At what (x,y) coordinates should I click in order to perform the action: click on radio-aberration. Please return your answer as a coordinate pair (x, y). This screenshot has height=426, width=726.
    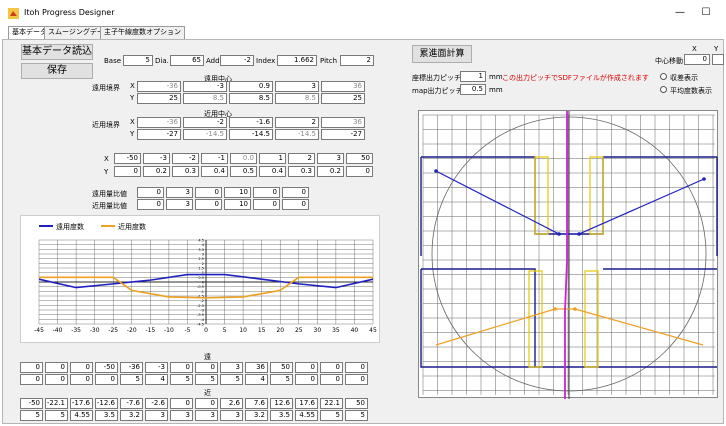
    Looking at the image, I should click on (663, 76).